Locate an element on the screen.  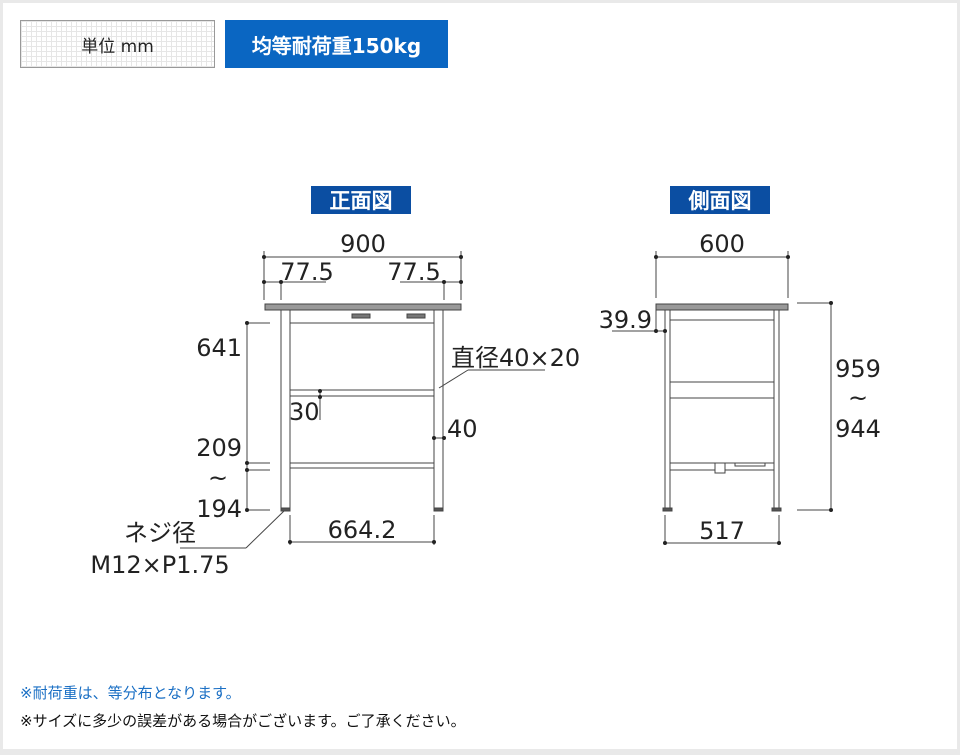
height-range-mark: ~ is located at coordinates (858, 398).